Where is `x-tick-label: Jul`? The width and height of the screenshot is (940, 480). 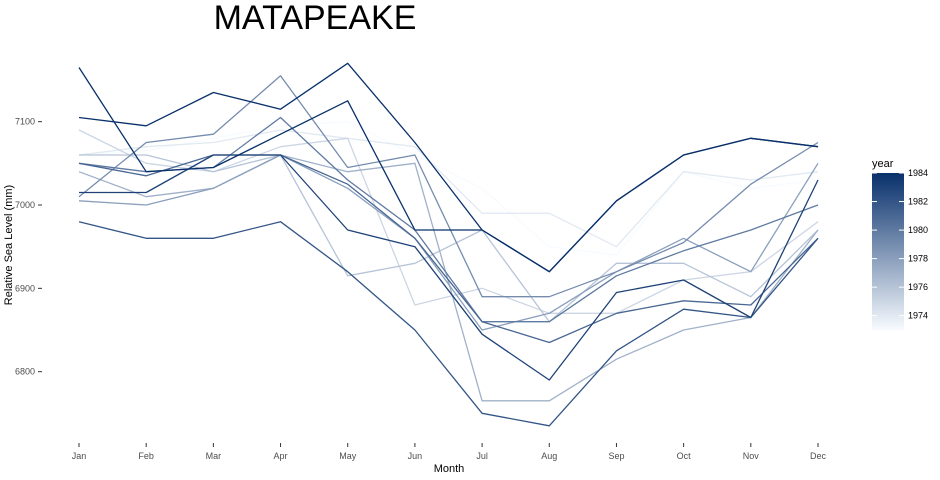
x-tick-label: Jul is located at coordinates (482, 456).